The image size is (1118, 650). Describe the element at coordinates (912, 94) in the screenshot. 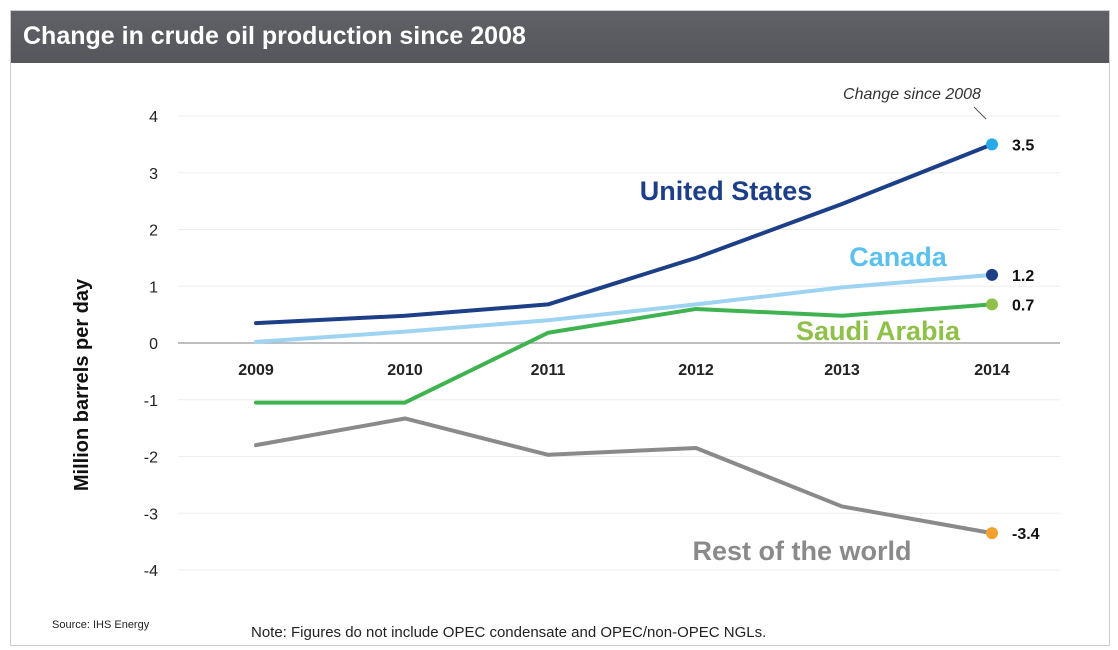

I see `change-since-annotation: Change since 2008` at that location.